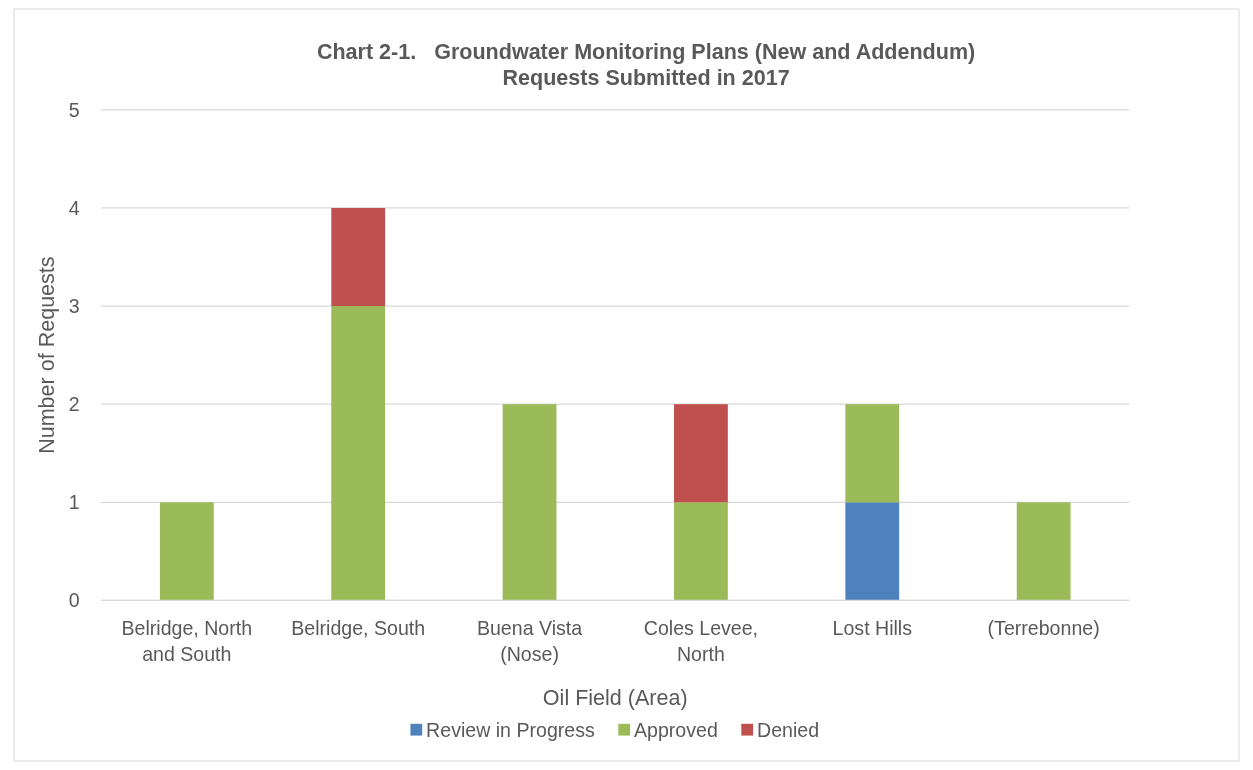 The height and width of the screenshot is (770, 1253). Describe the element at coordinates (1043, 627) in the screenshot. I see `x-tick-label: (Terrebonne)` at that location.